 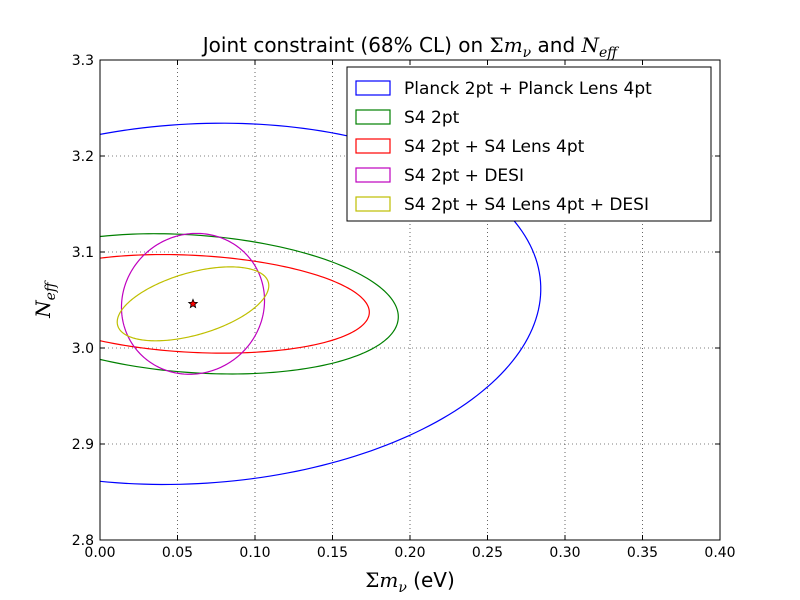 What do you see at coordinates (464, 176) in the screenshot?
I see `legend-label-3: S4 2pt + DESI` at bounding box center [464, 176].